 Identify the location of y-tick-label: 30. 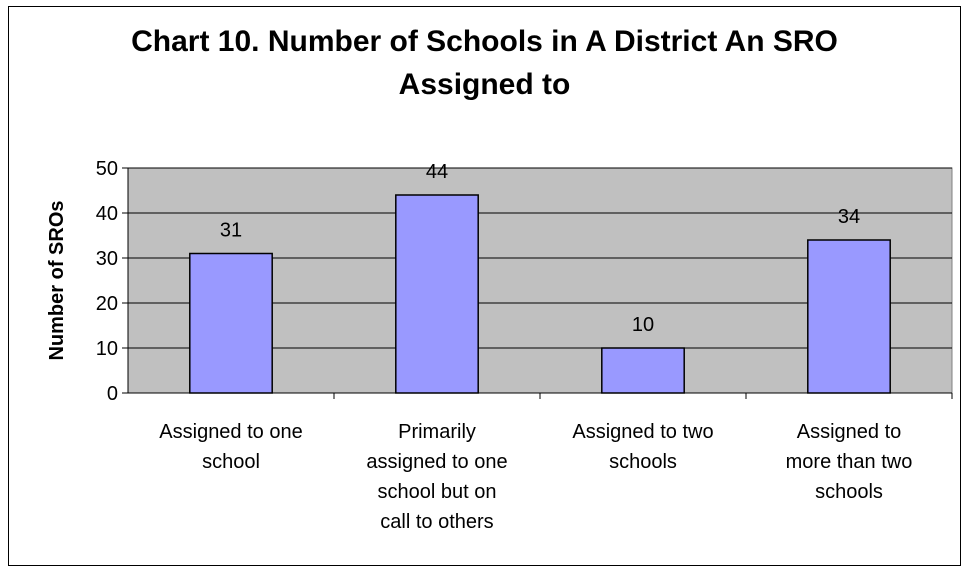
(107, 259).